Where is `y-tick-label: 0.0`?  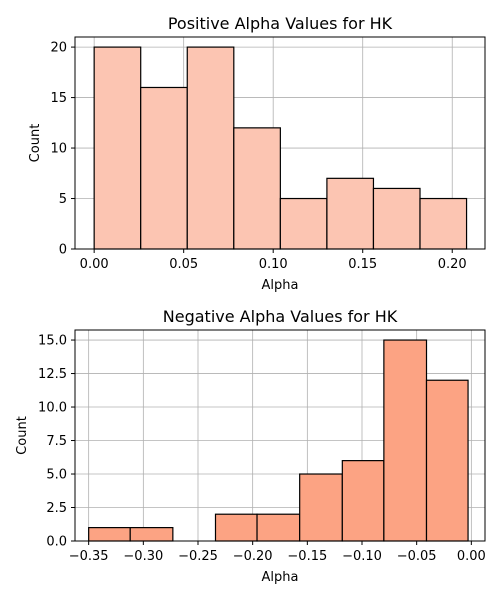
y-tick-label: 0.0 is located at coordinates (56, 542).